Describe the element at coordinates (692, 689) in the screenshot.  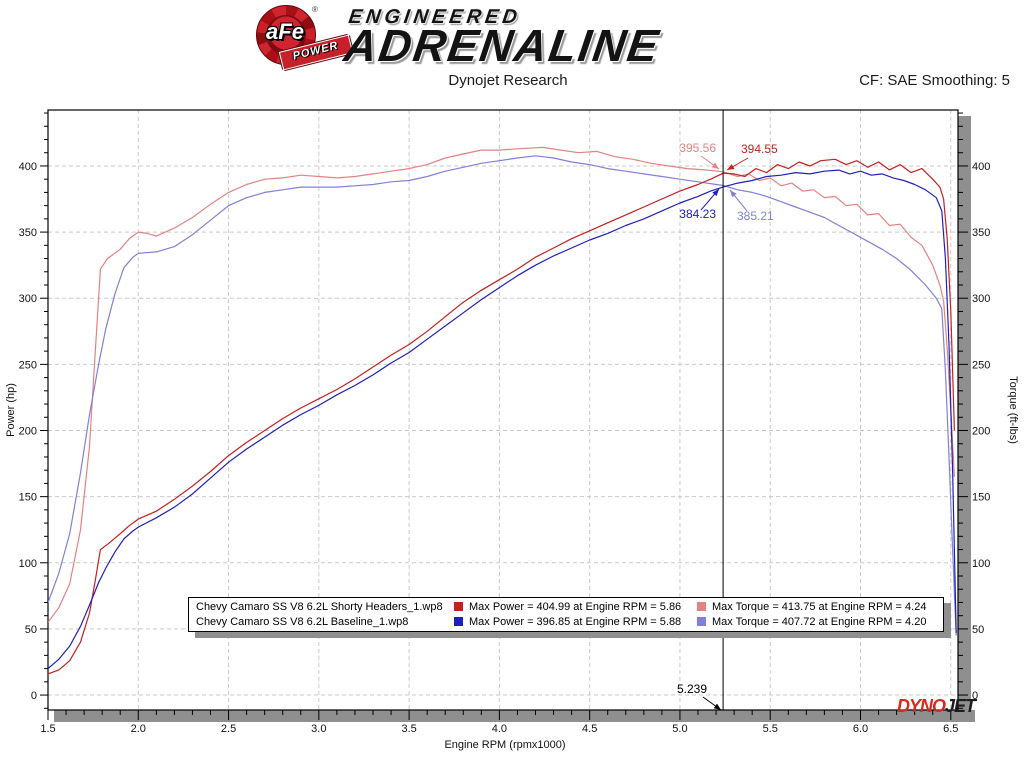
I see `annotation-label: 5.239` at that location.